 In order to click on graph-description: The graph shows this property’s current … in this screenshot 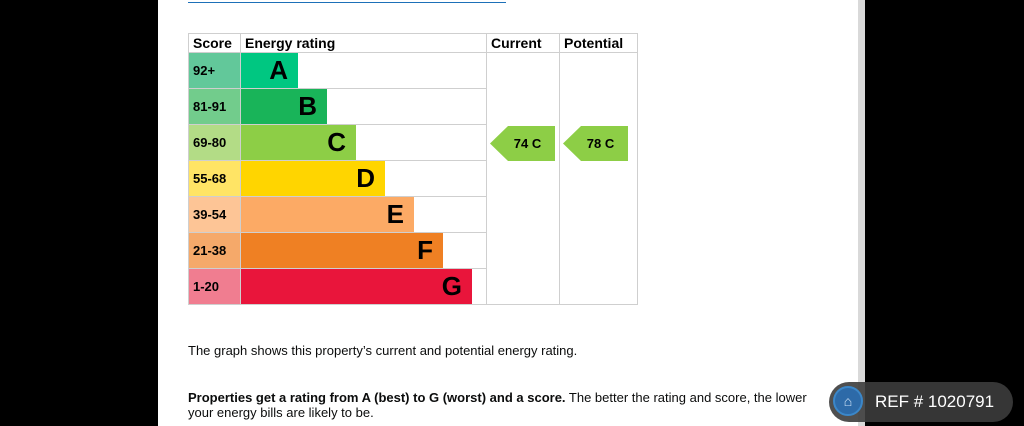, I will do `click(383, 350)`.